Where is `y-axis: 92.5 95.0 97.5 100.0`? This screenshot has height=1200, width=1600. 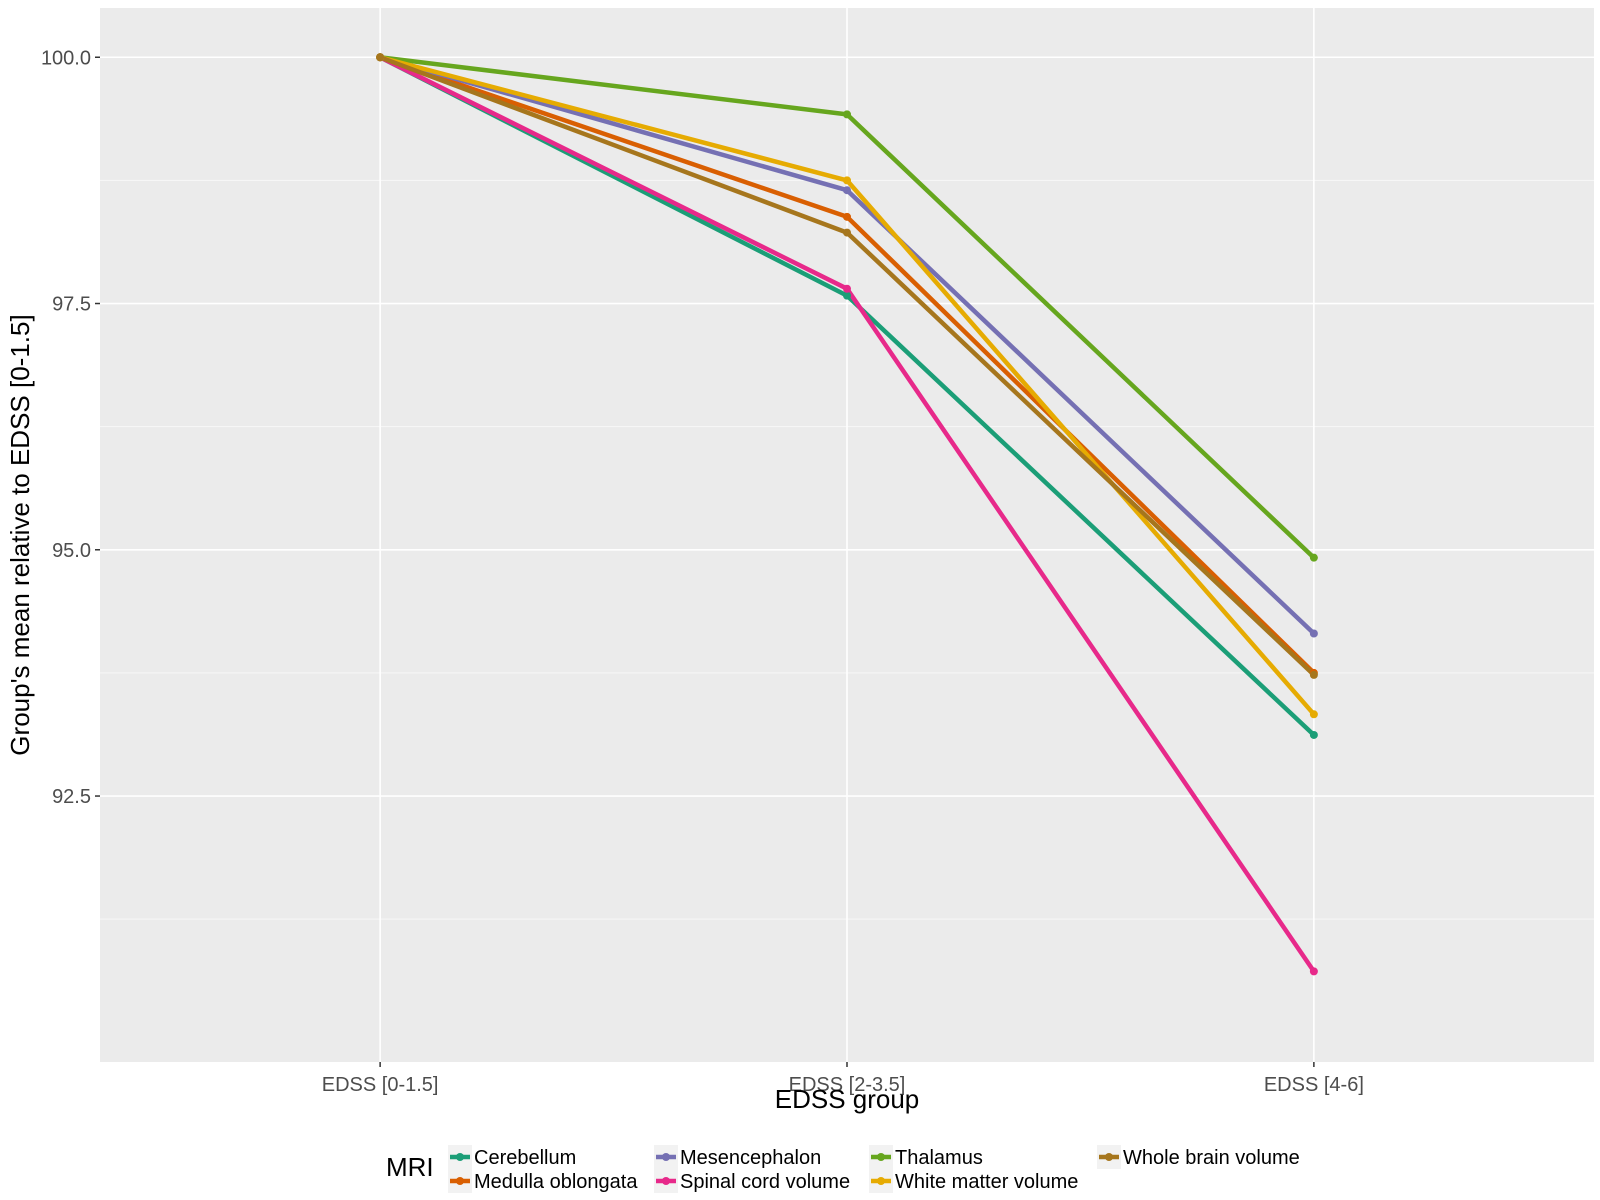 y-axis: 92.5 95.0 97.5 100.0 is located at coordinates (70, 427).